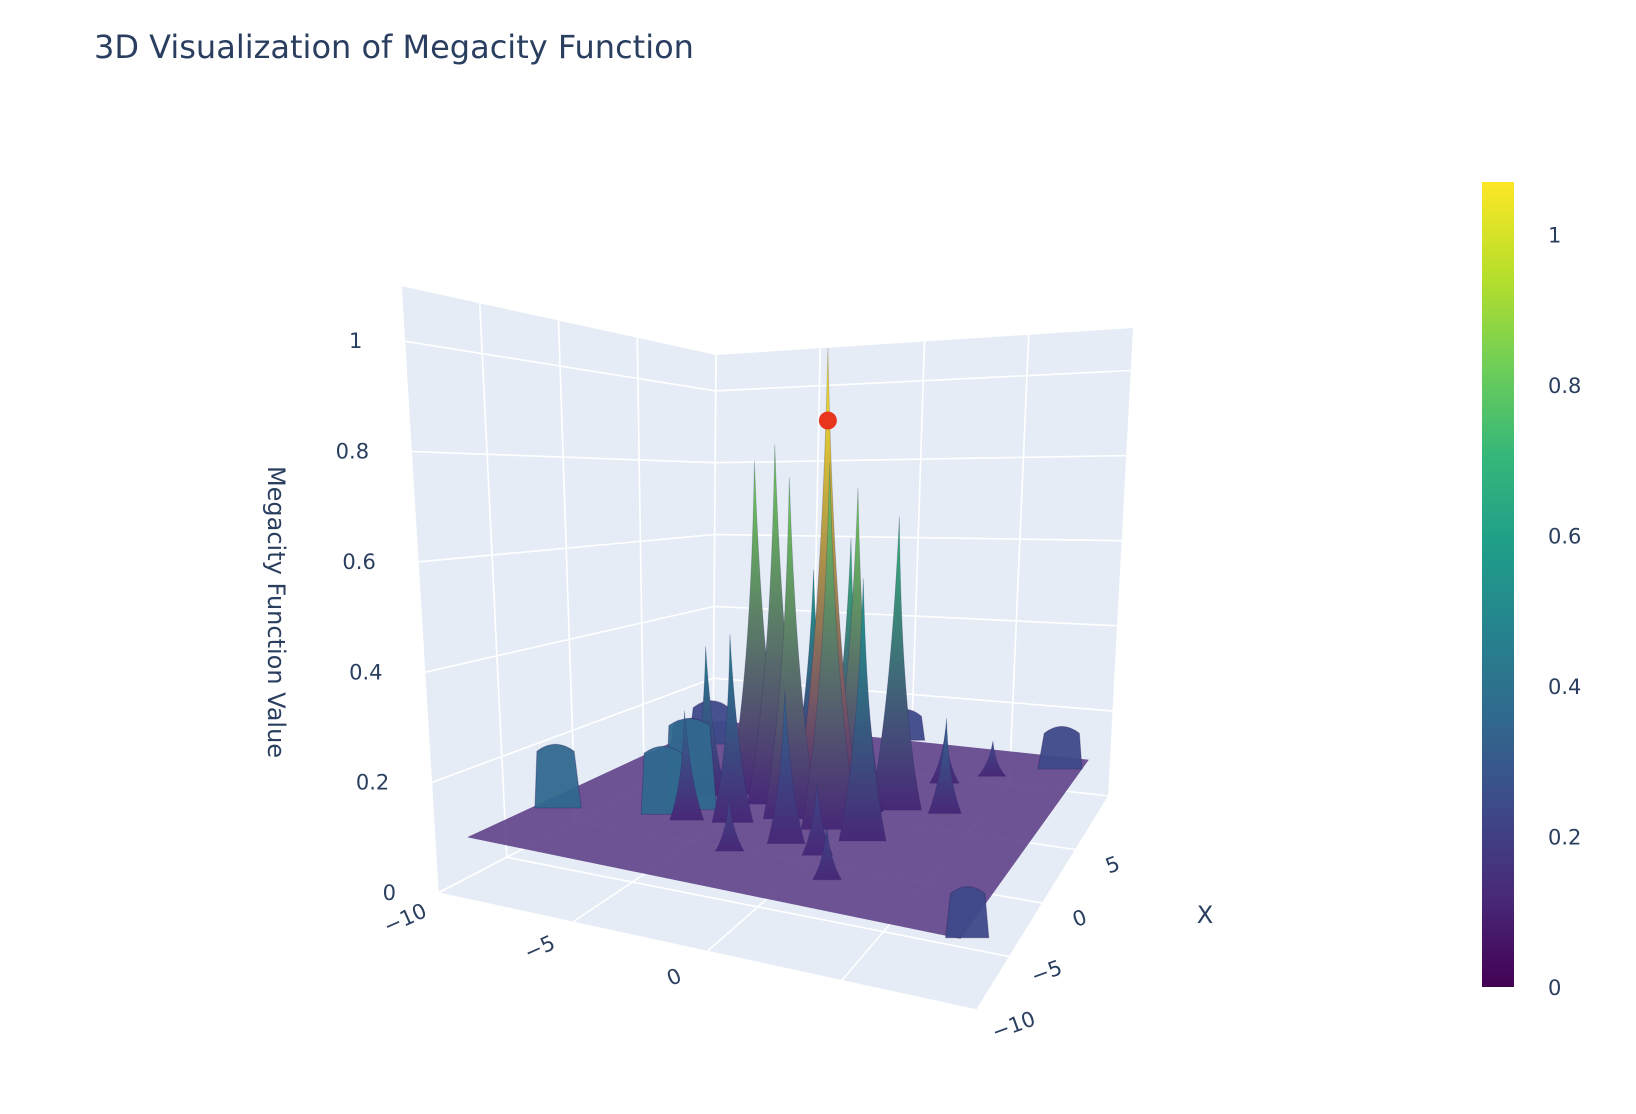 The image size is (1636, 1114). Describe the element at coordinates (394, 47) in the screenshot. I see `chart-title: 3D Visualization of Megacity Function` at that location.